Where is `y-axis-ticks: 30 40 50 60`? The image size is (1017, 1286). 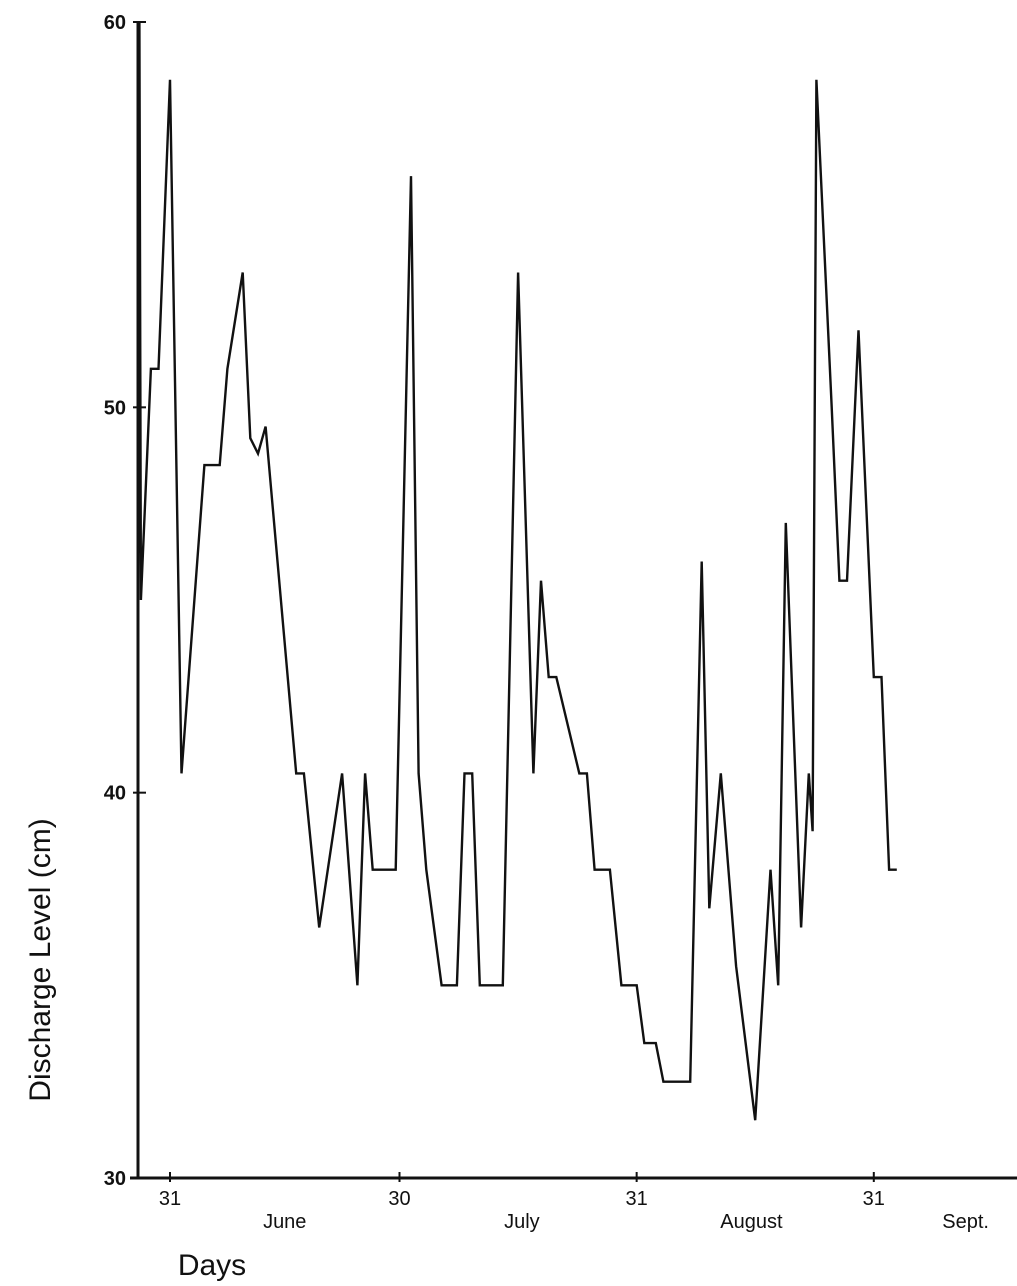 y-axis-ticks: 30 40 50 60 is located at coordinates (125, 601).